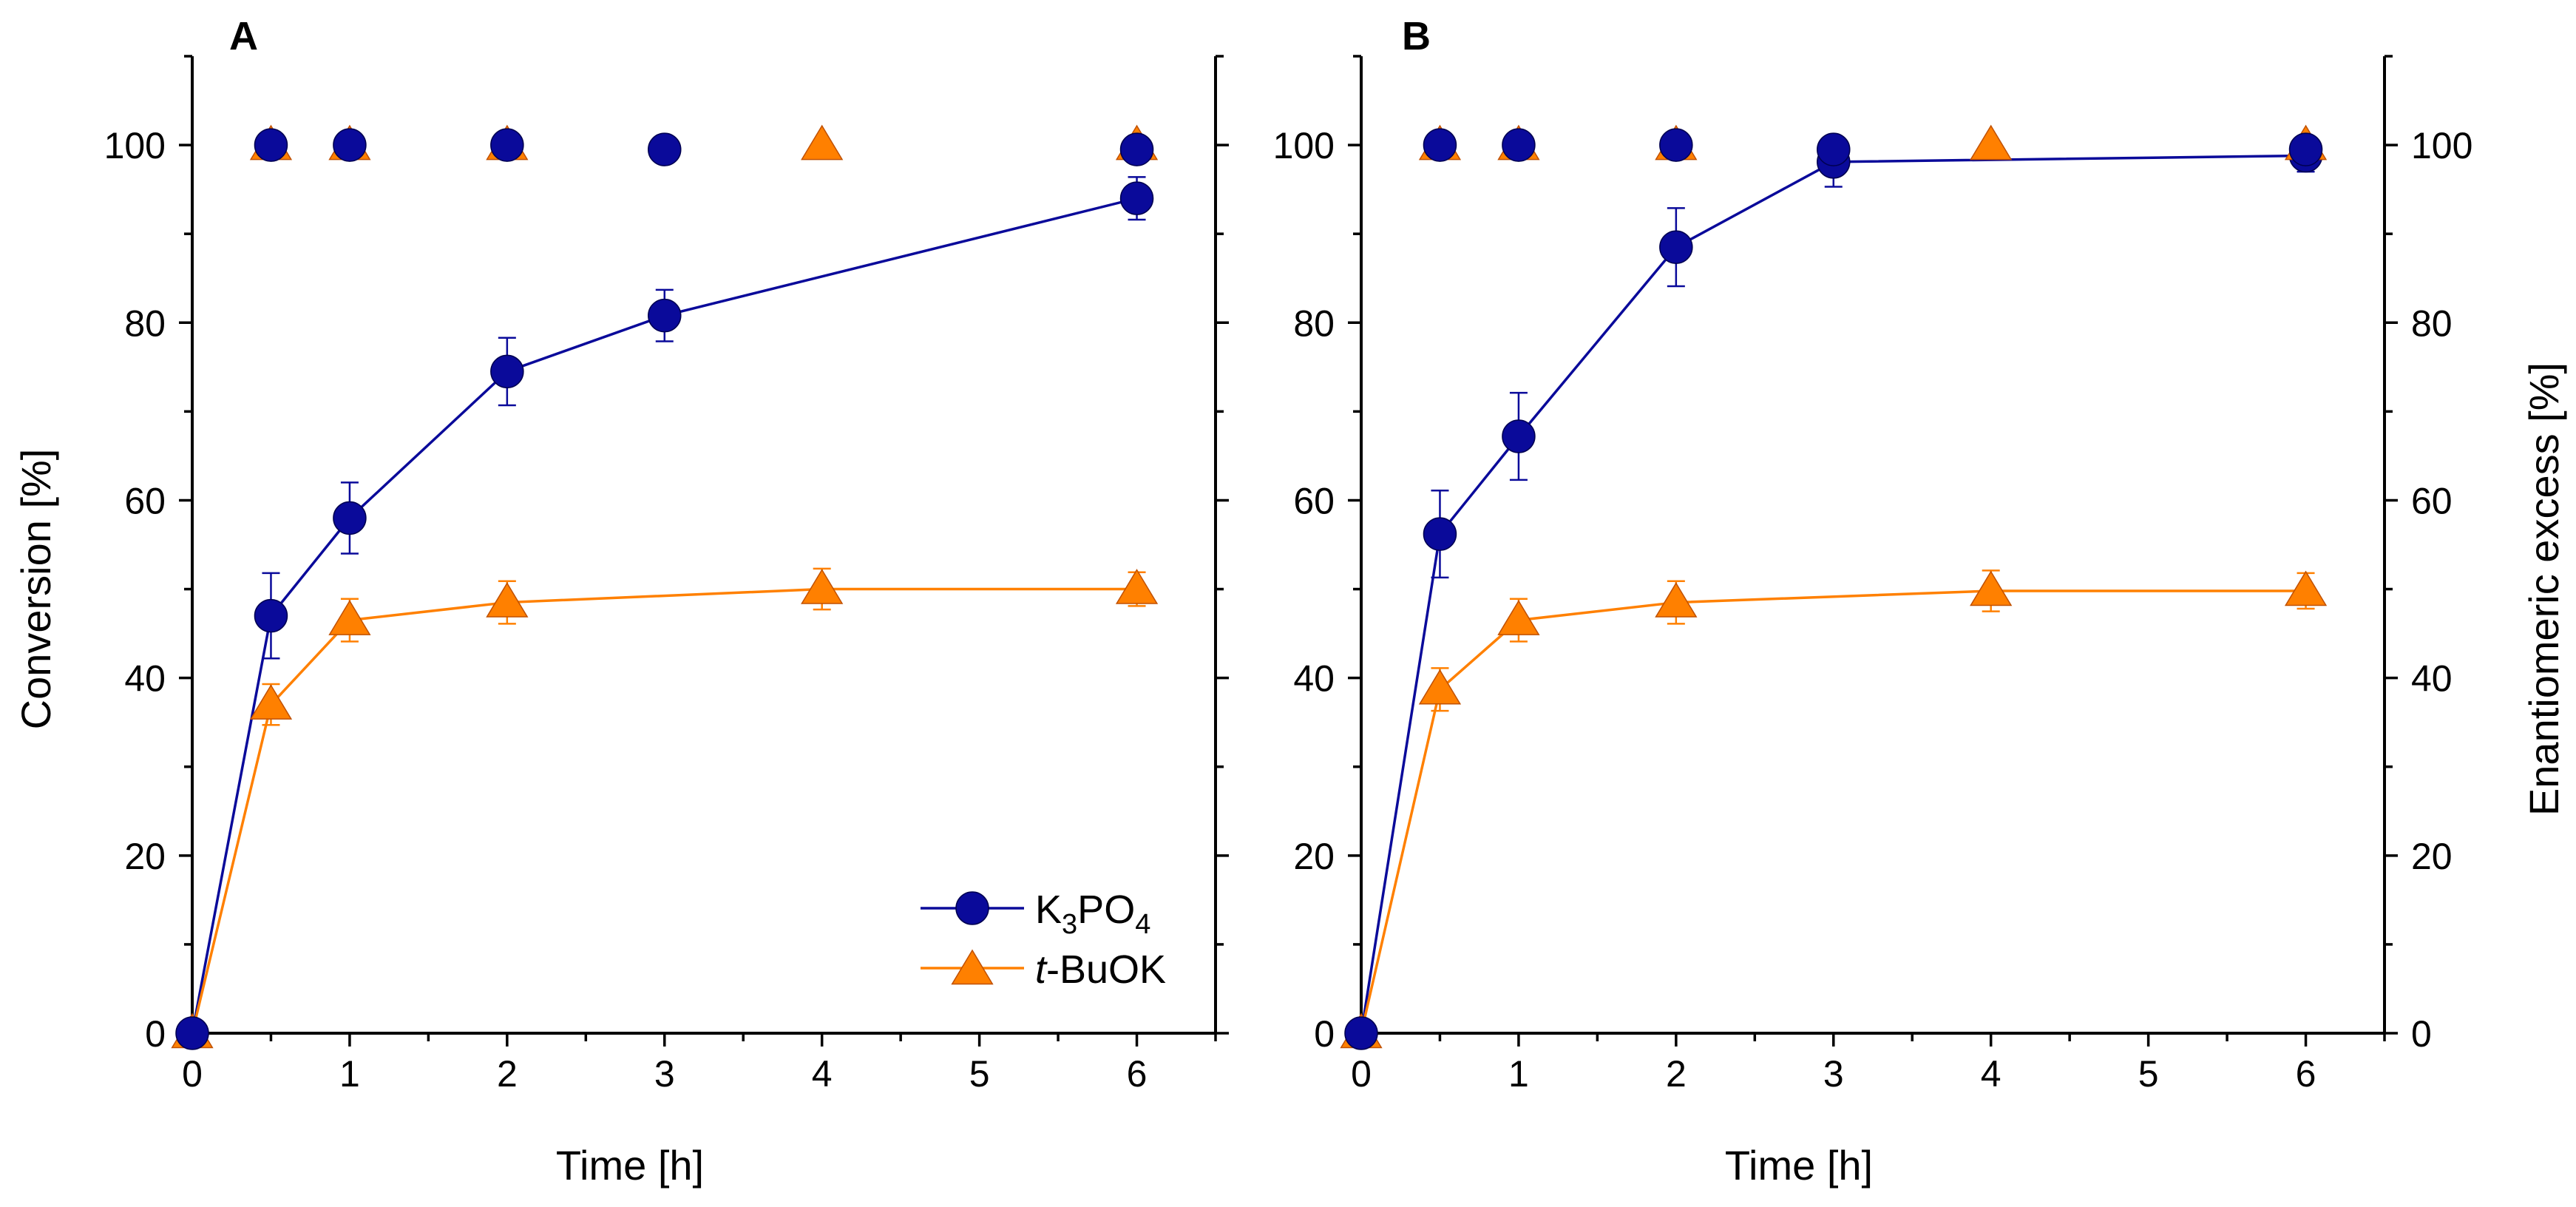  What do you see at coordinates (2432, 323) in the screenshot?
I see `y2-tick-label: 80` at bounding box center [2432, 323].